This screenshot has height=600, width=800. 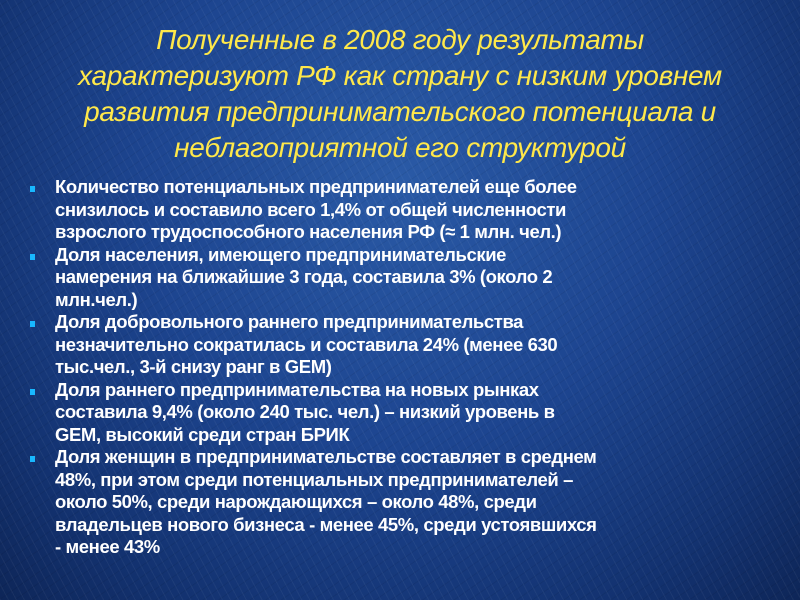 I want to click on title-line: Полученные в 2008 году результаты, so click(x=400, y=39).